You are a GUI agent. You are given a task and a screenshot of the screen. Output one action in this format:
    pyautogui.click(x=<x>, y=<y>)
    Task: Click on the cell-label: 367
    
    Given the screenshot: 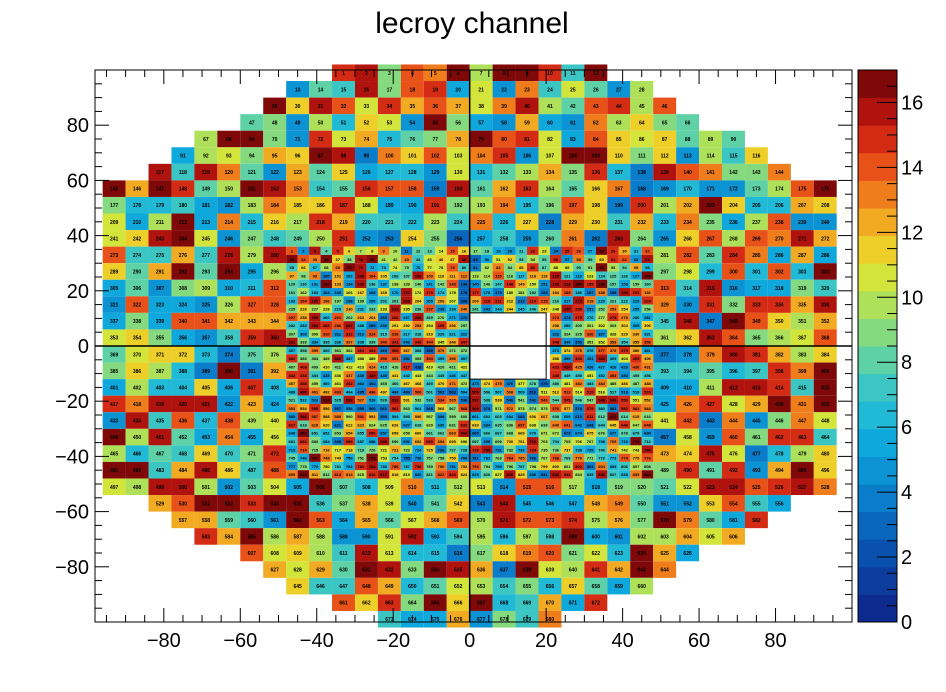 What is the action you would take?
    pyautogui.click(x=802, y=339)
    